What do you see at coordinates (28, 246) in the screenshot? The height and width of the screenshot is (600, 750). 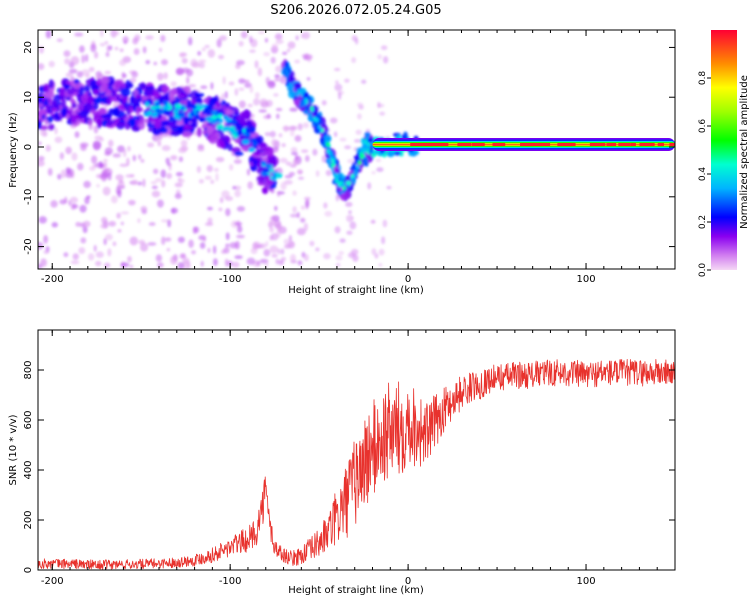 I see `spectrogram-y-tick-label: -20` at bounding box center [28, 246].